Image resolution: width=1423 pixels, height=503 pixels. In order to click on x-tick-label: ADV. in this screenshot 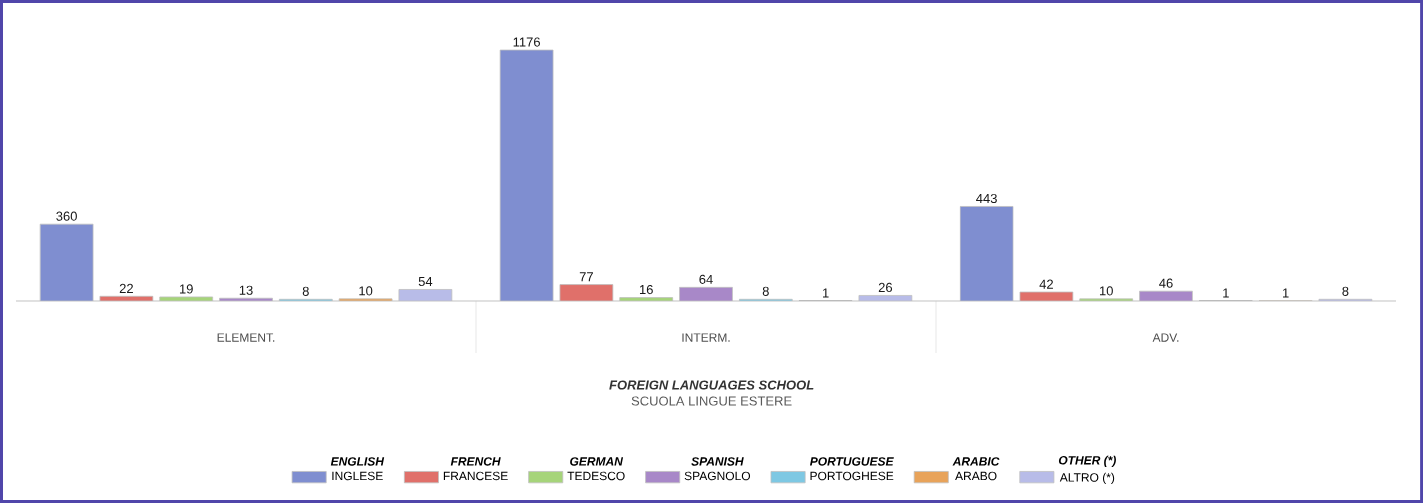, I will do `click(1165, 337)`.